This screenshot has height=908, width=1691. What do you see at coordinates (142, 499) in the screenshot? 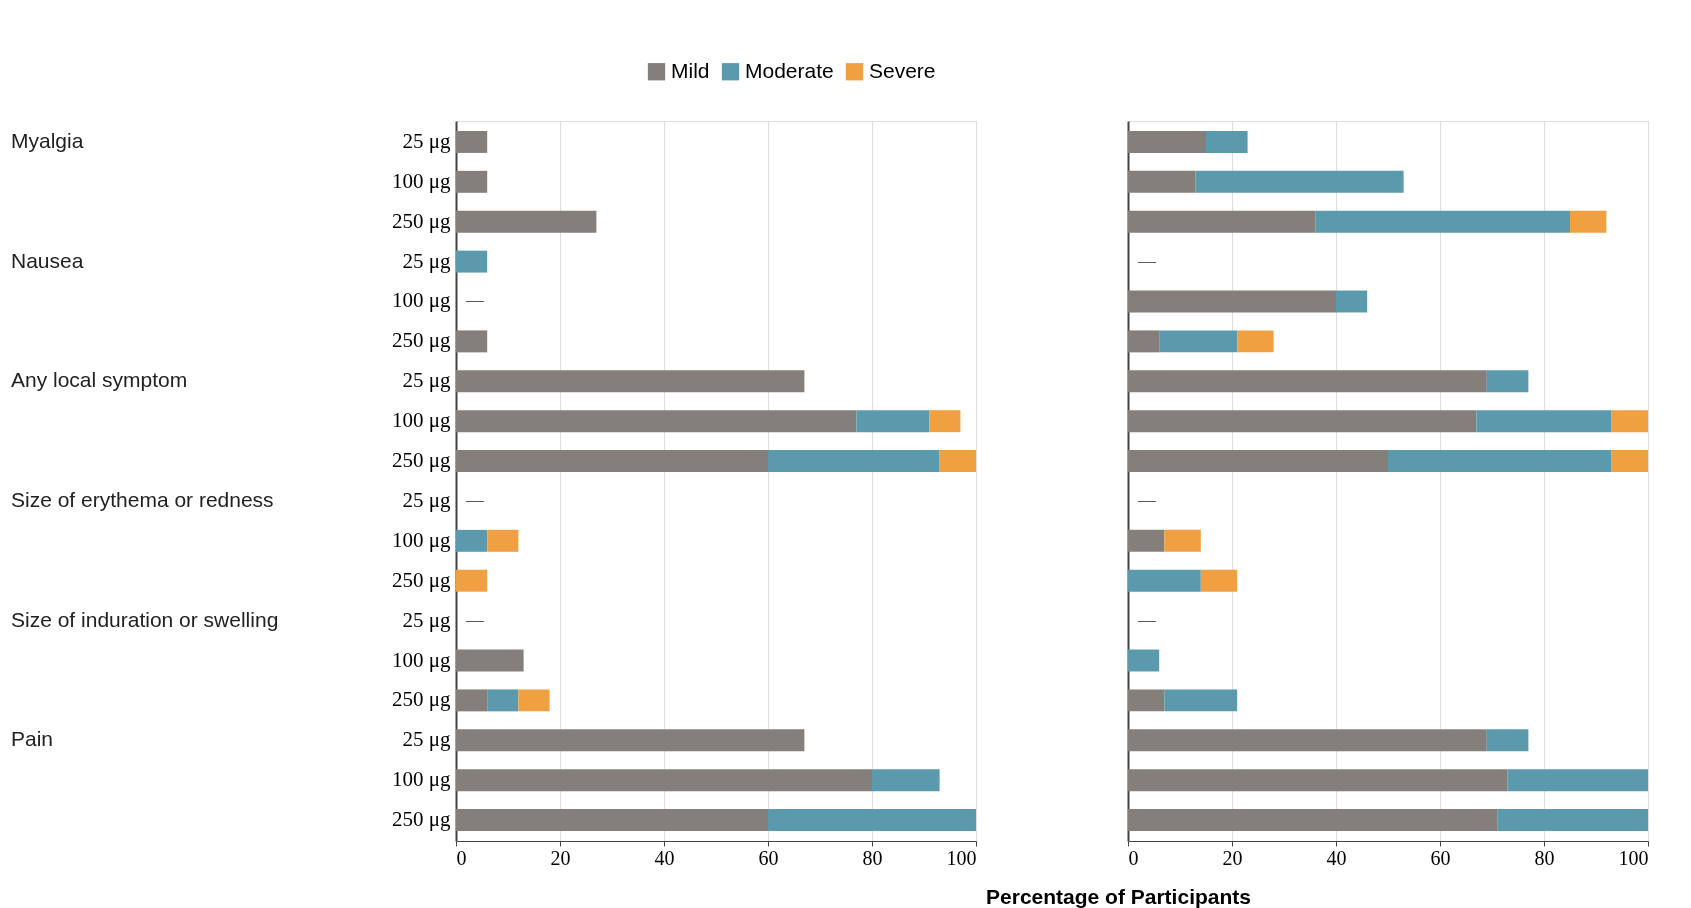
I see `text: Size of erythema or redness` at bounding box center [142, 499].